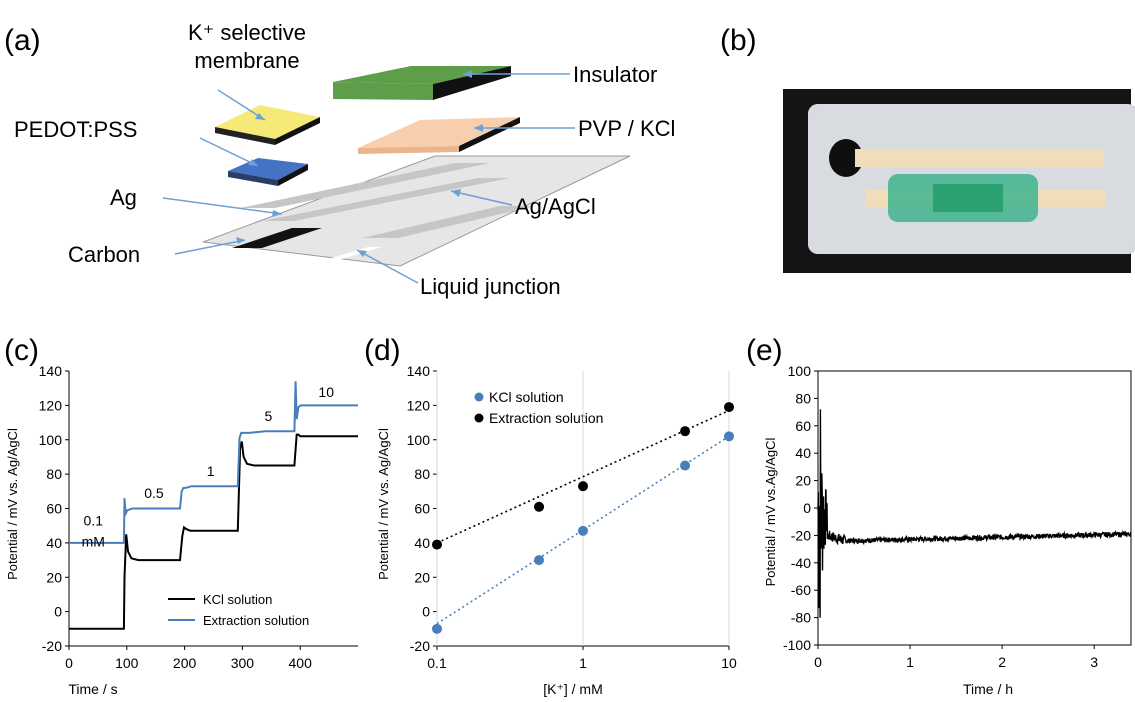 This screenshot has height=702, width=1135. What do you see at coordinates (437, 663) in the screenshot?
I see `x-tick-label: 0.1` at bounding box center [437, 663].